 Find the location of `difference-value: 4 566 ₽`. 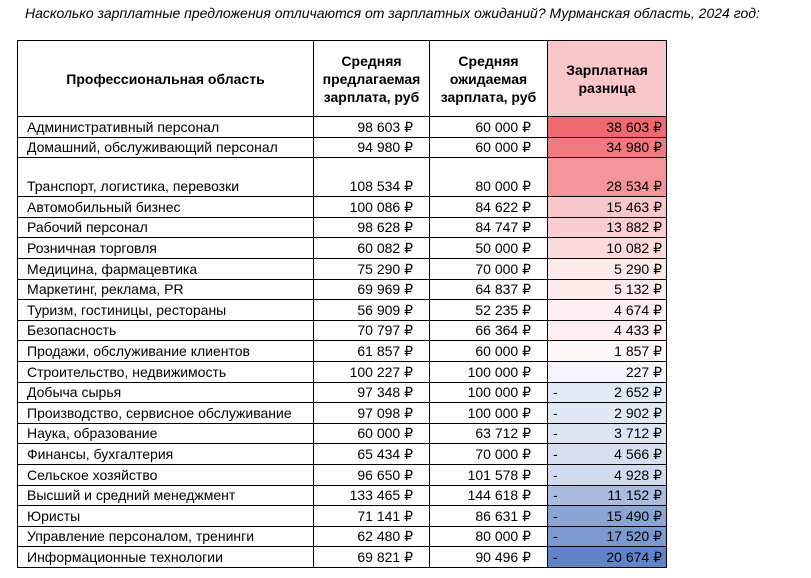

difference-value: 4 566 ₽ is located at coordinates (638, 453).